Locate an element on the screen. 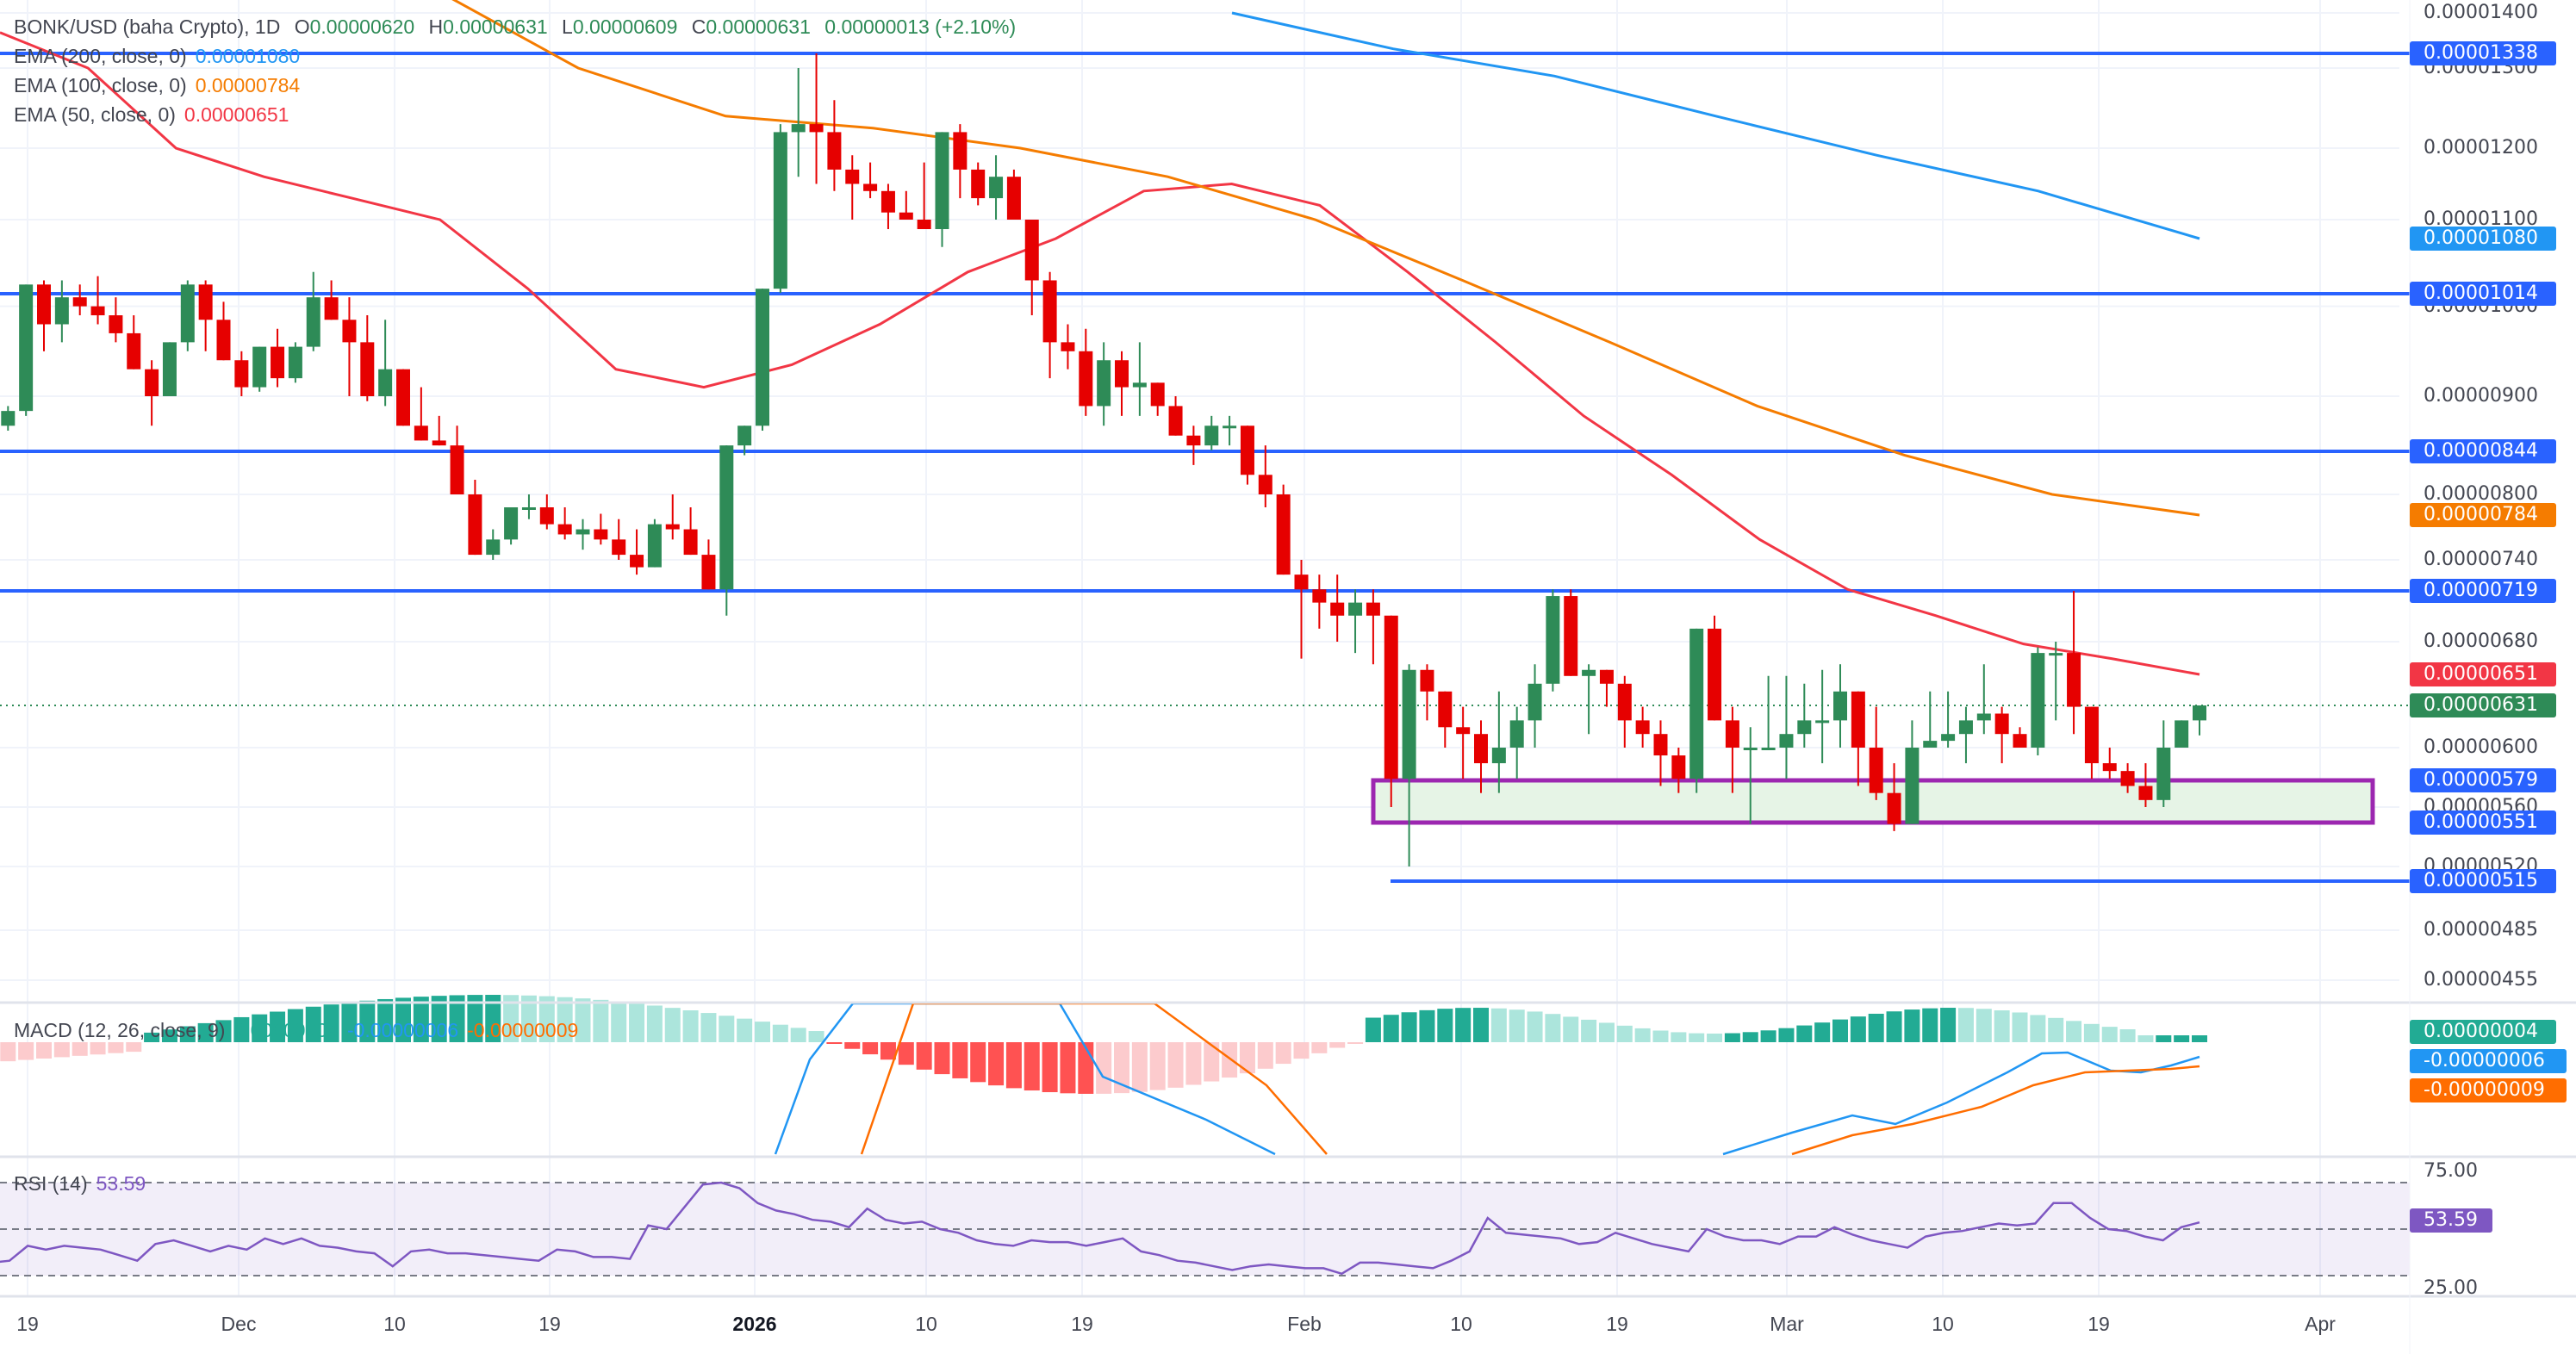  price-tag: 0.00000551 is located at coordinates (2483, 823).